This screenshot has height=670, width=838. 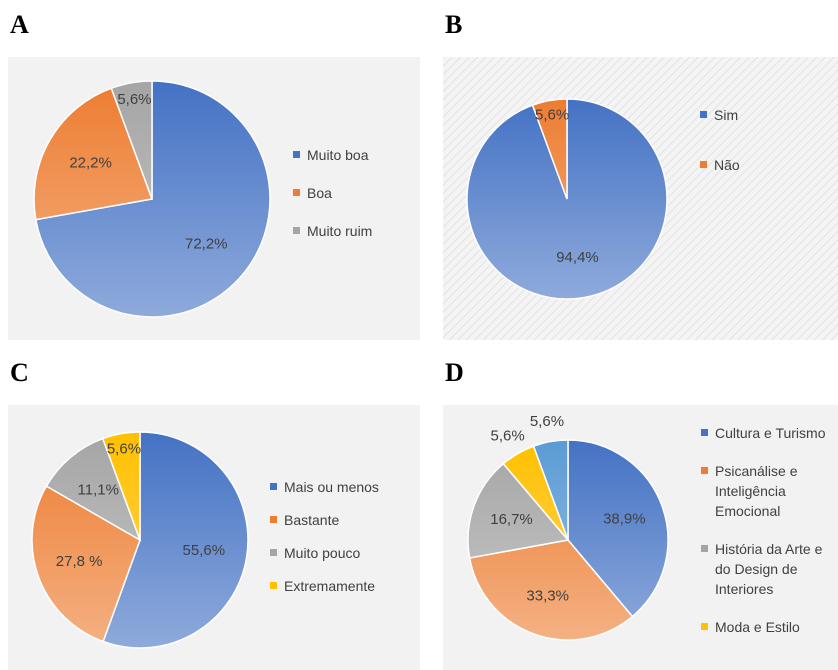 I want to click on legend-item: Muito pouco, so click(x=342, y=553).